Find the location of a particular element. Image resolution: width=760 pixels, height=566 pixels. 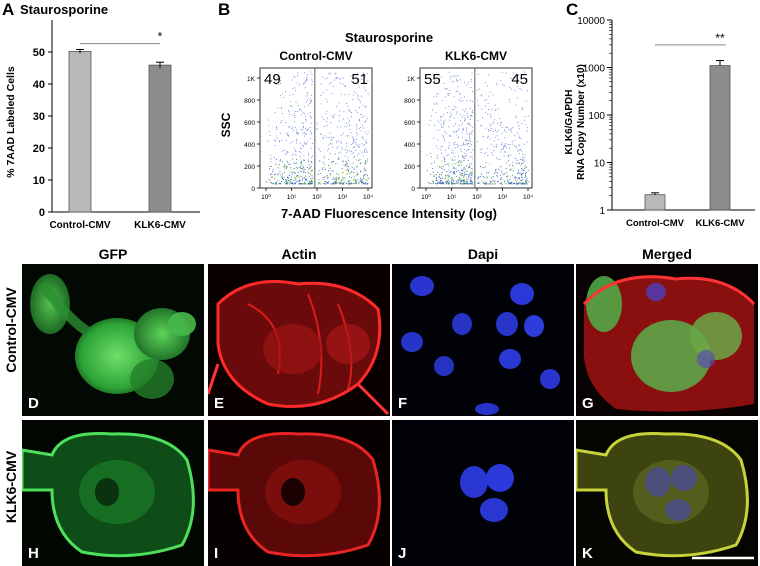

chart-c-sig-label: ** is located at coordinates (720, 38).